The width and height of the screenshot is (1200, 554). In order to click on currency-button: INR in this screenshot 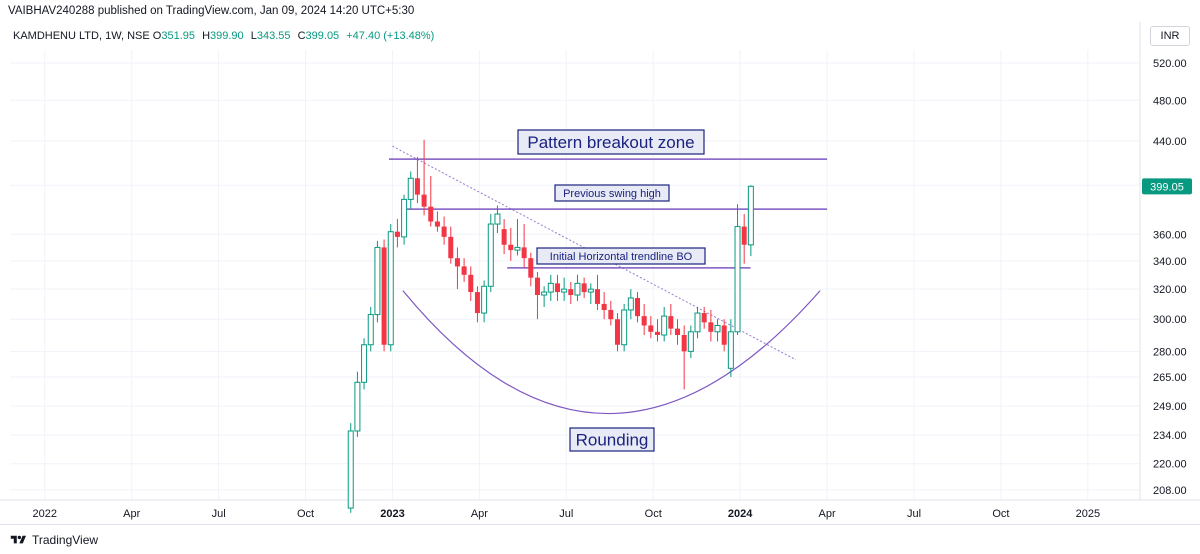, I will do `click(1170, 36)`.